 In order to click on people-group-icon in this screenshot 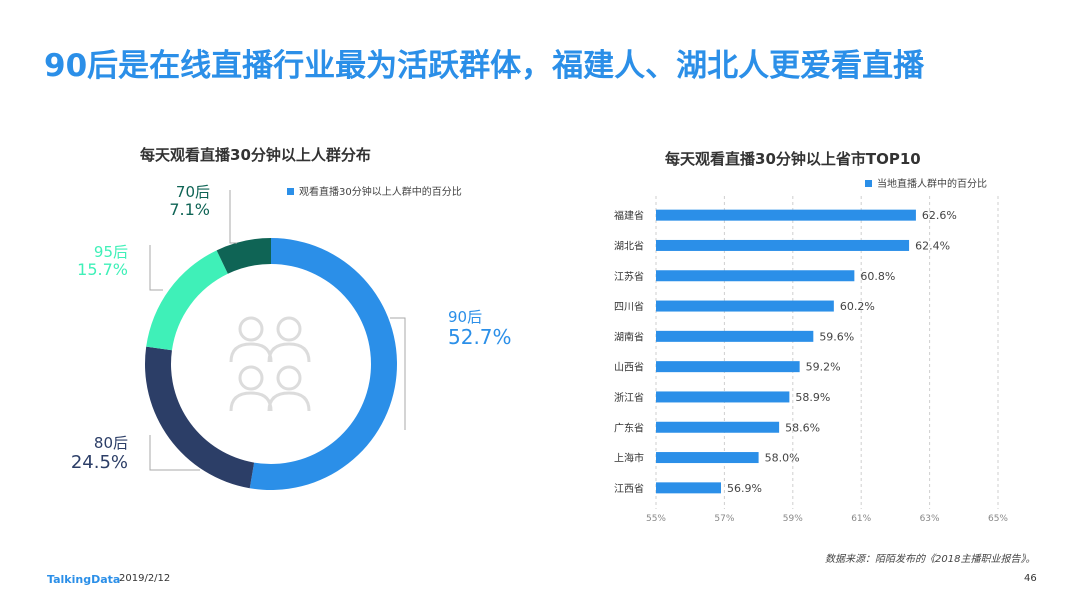, I will do `click(270, 364)`.